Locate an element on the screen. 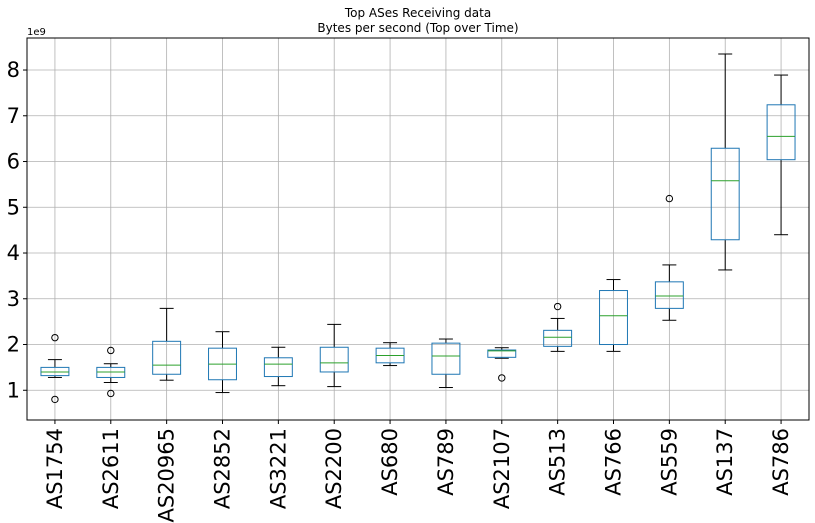 The width and height of the screenshot is (815, 523). x-tick-label-AS2200: AS2200 is located at coordinates (334, 468).